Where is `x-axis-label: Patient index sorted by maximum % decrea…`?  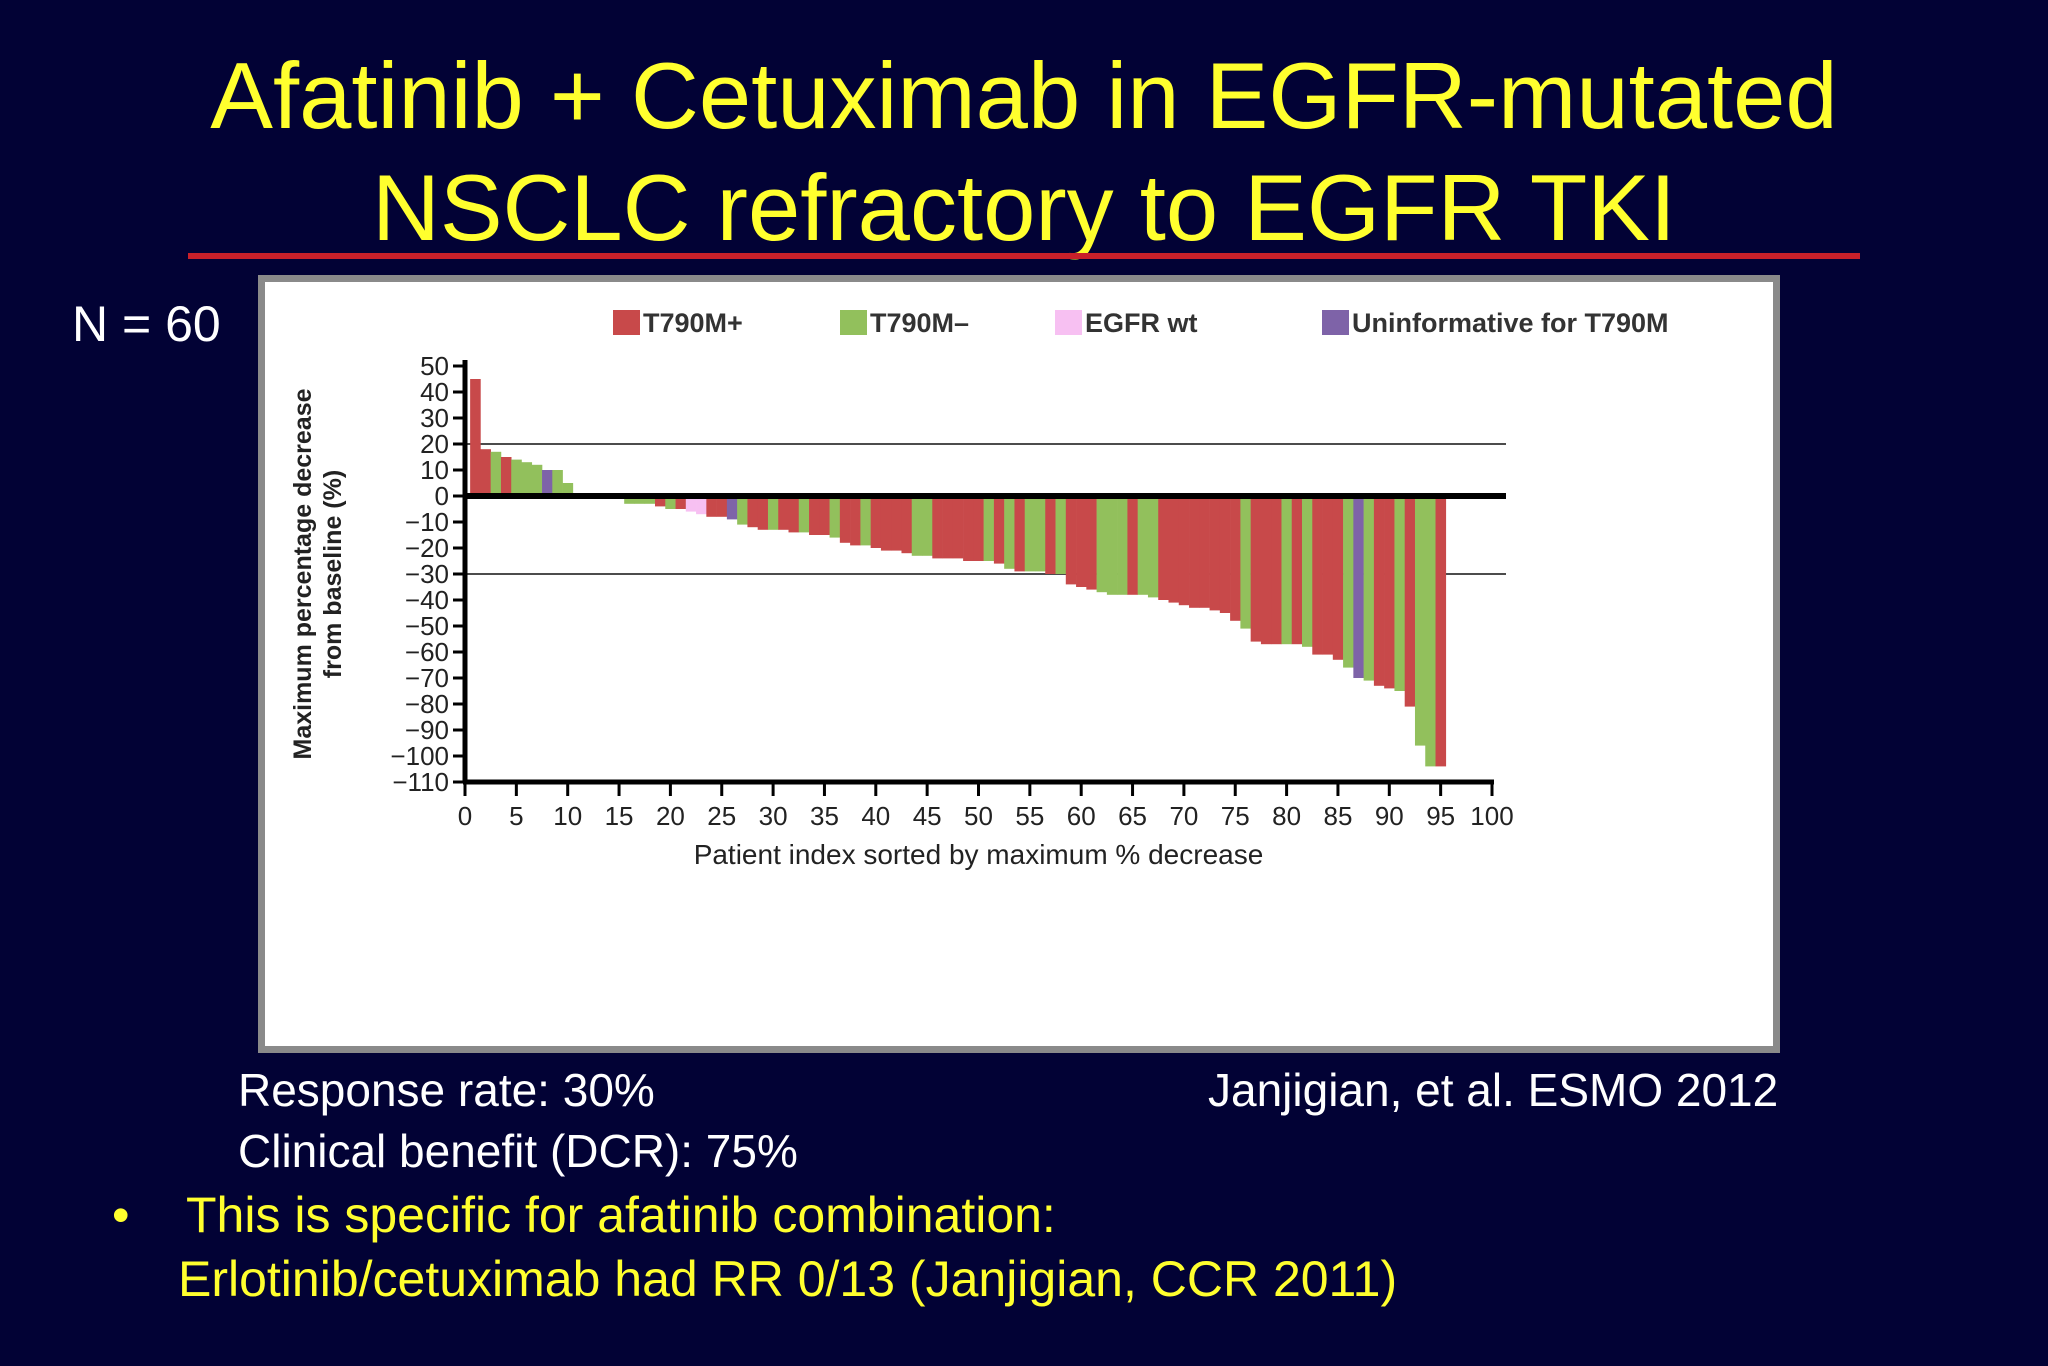 x-axis-label: Patient index sorted by maximum % decrea… is located at coordinates (979, 854).